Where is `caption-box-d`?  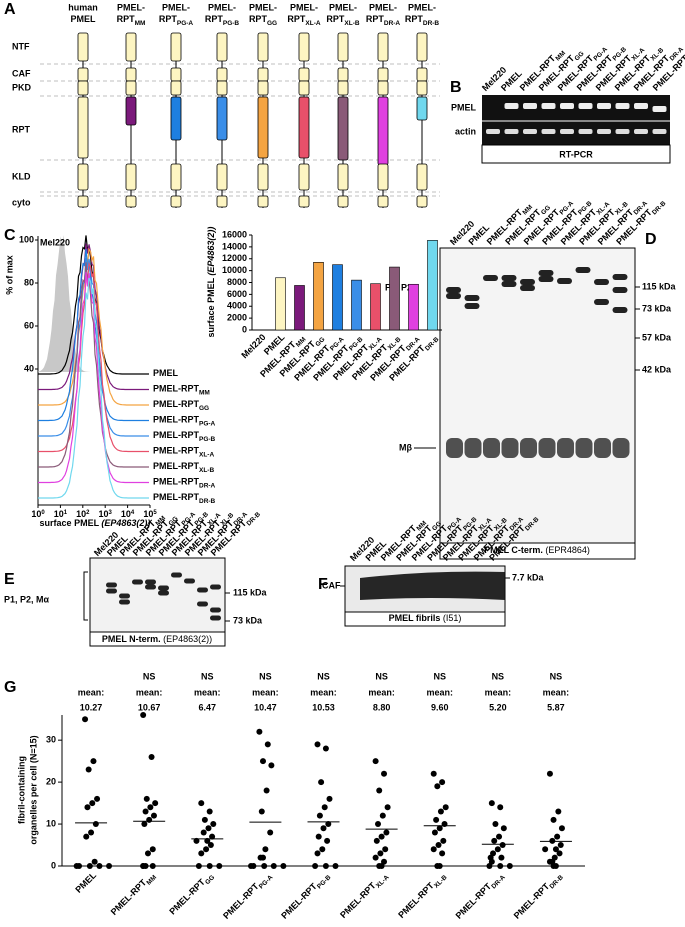 caption-box-d is located at coordinates (537, 551).